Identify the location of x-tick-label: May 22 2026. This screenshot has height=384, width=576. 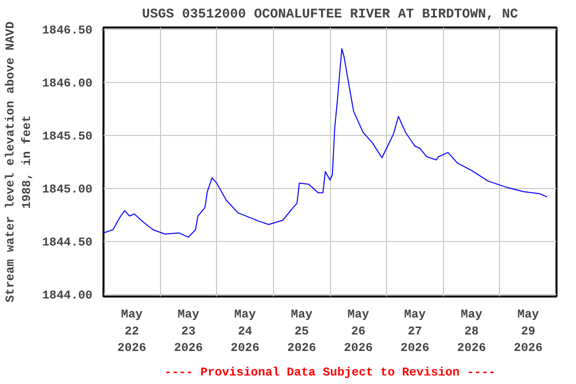
(131, 332).